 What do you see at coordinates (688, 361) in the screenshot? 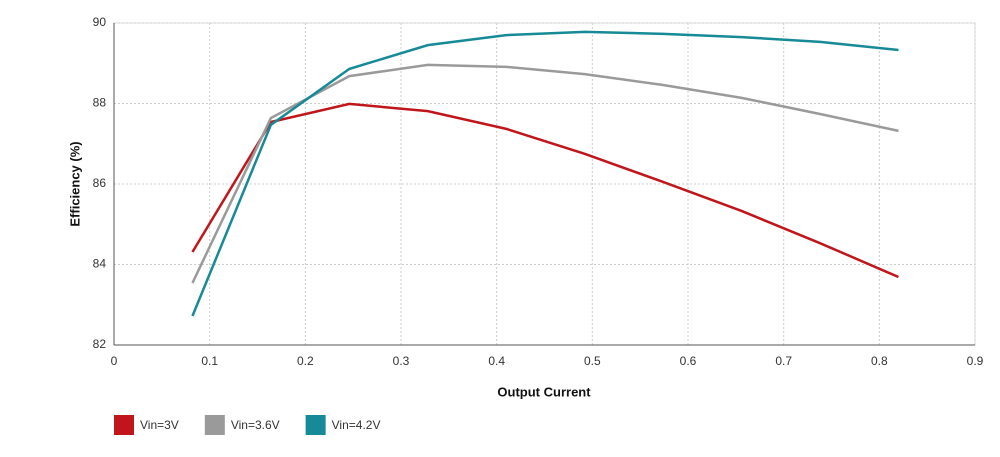
I see `x-tick-label: 0.6` at bounding box center [688, 361].